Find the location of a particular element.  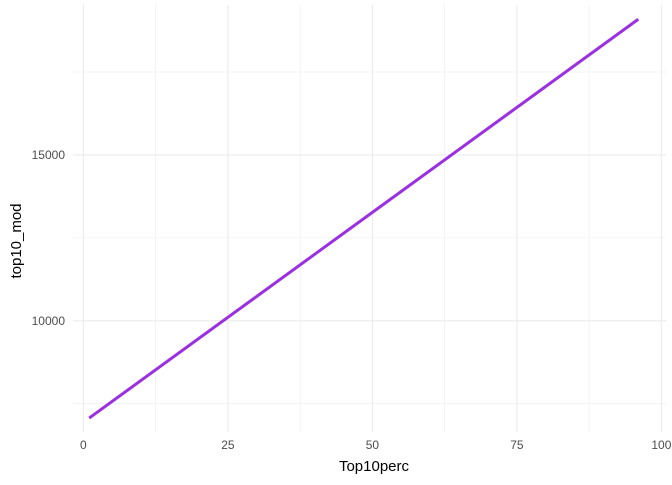

y-tick-labels: 10000 15000 is located at coordinates (49, 238).